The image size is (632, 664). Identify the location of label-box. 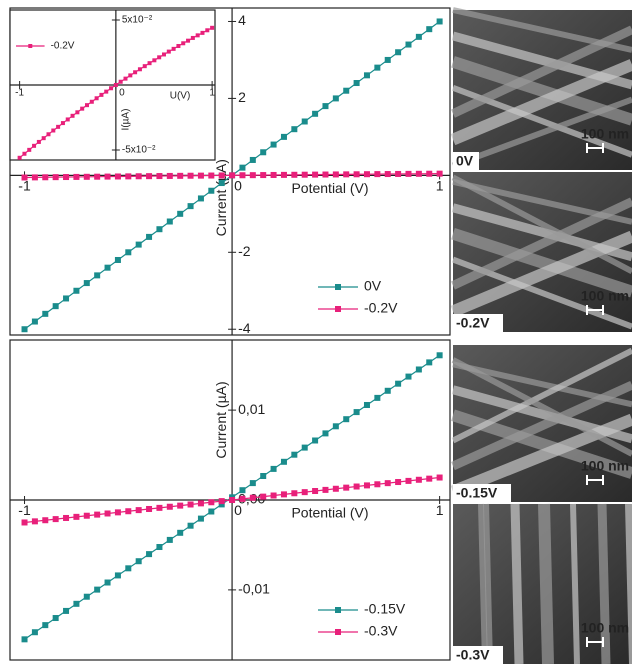
(478, 323).